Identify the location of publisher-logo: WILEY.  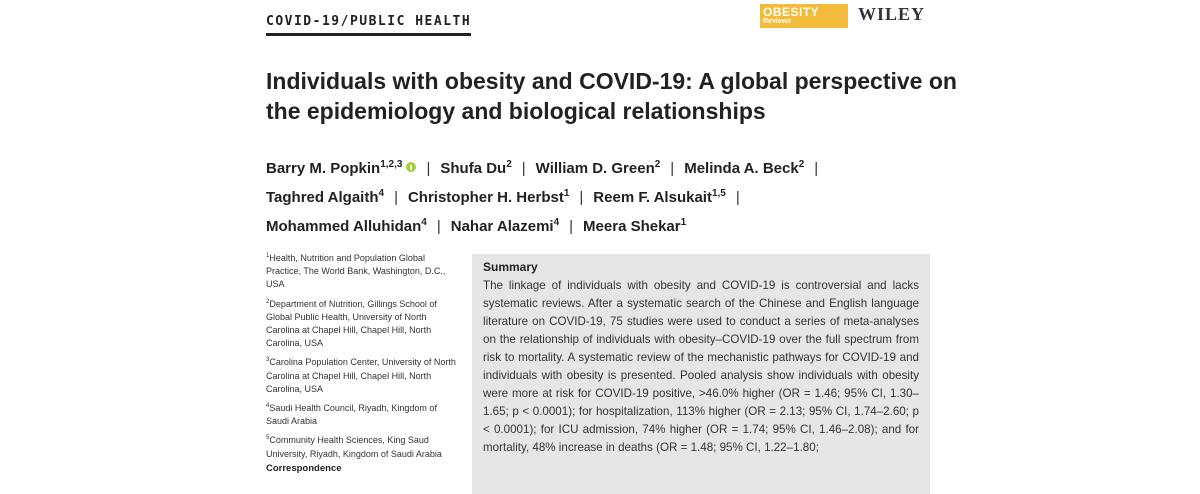
(892, 14).